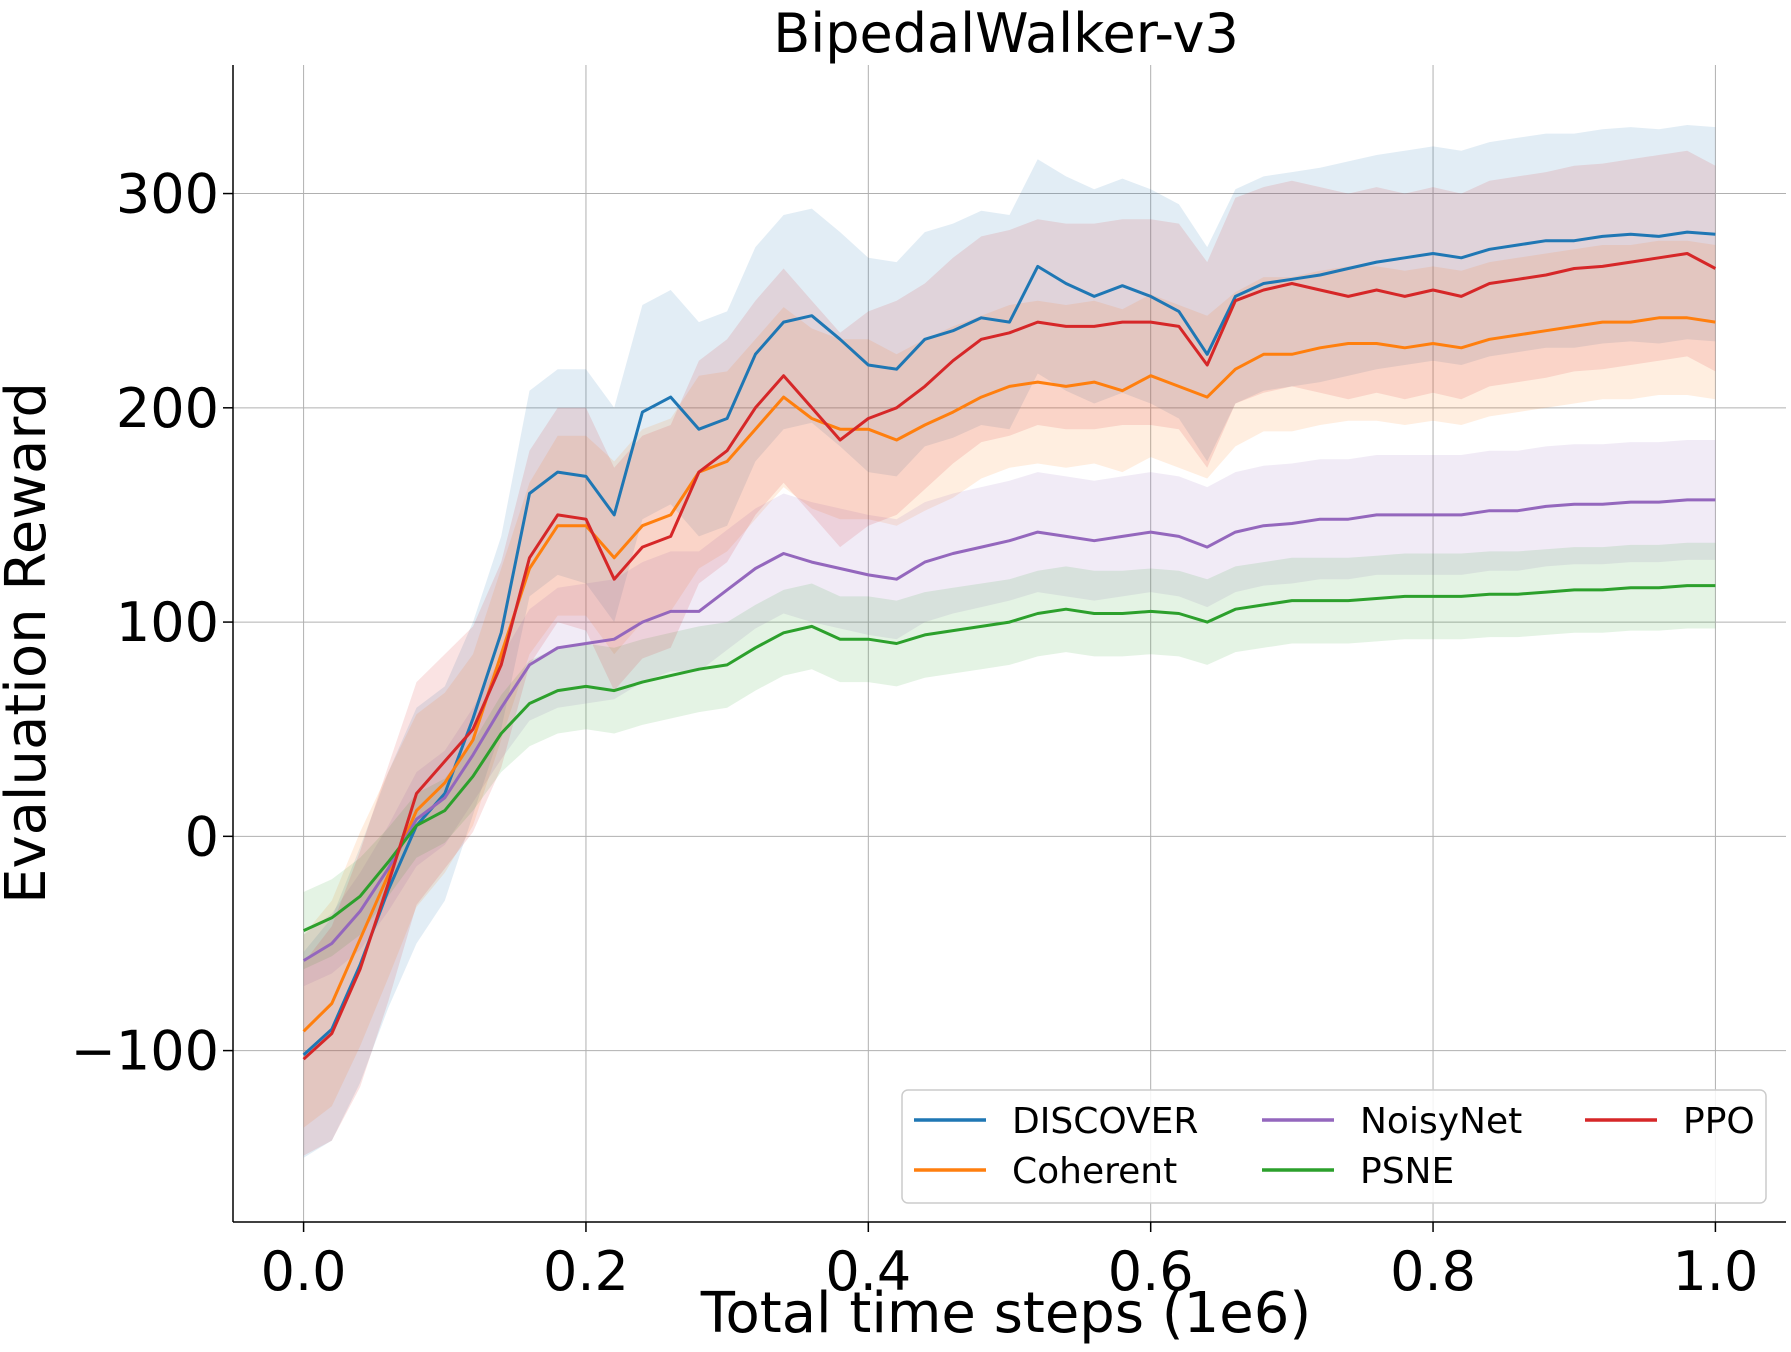  What do you see at coordinates (1105, 1121) in the screenshot?
I see `legend-label-discover: DISCOVER` at bounding box center [1105, 1121].